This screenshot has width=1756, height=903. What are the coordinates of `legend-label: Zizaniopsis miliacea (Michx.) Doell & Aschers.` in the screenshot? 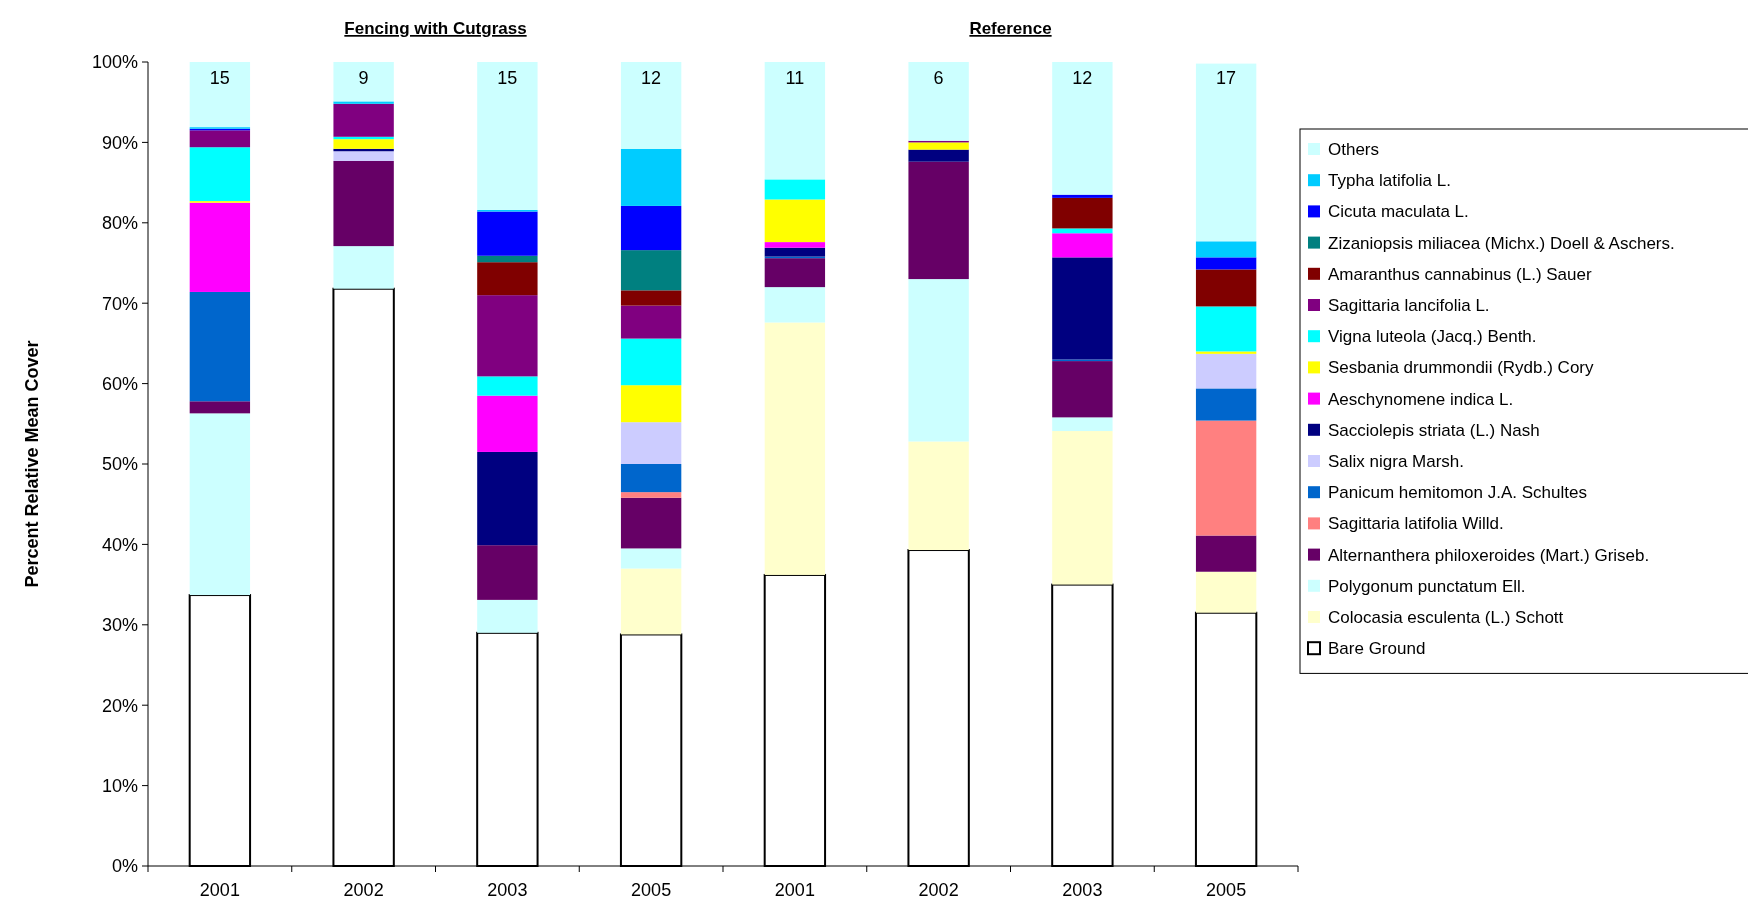 It's located at (1501, 243).